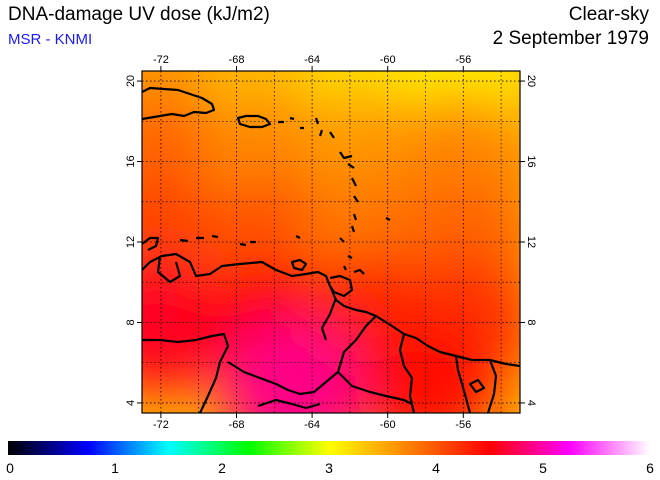 This screenshot has width=660, height=480. I want to click on margarita-coast, so click(299, 265).